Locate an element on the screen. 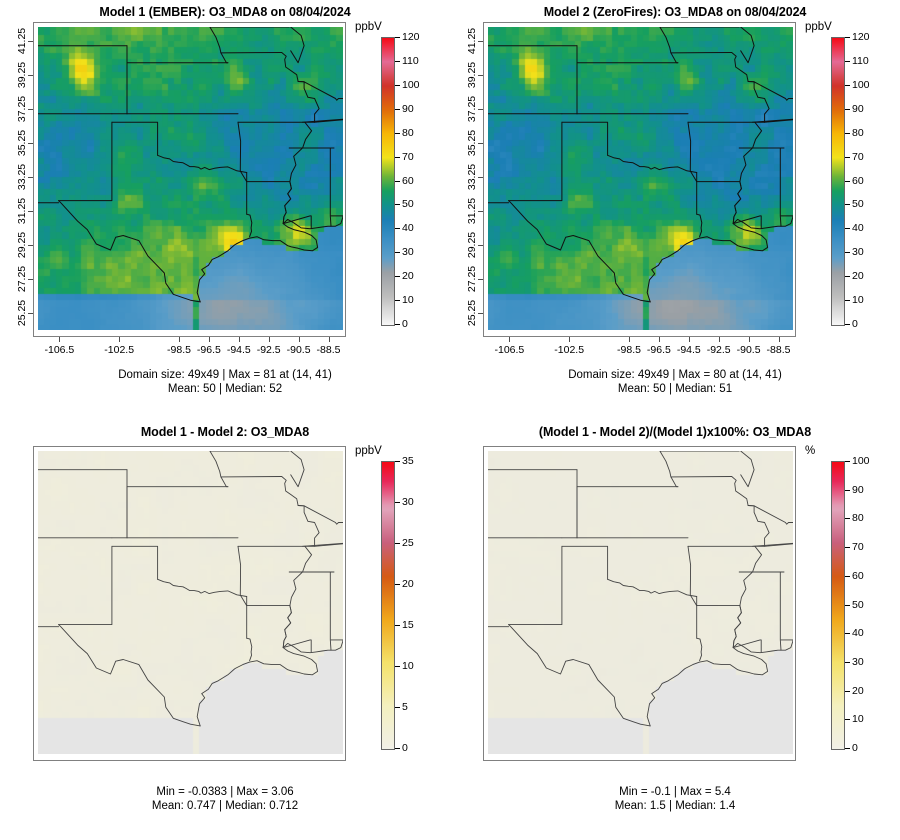 The image size is (900, 840). colorbar-model1 is located at coordinates (388, 181).